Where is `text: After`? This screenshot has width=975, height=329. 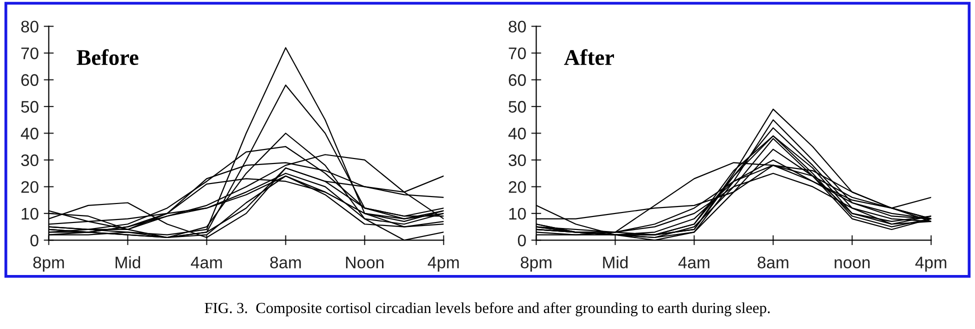 text: After is located at coordinates (589, 57).